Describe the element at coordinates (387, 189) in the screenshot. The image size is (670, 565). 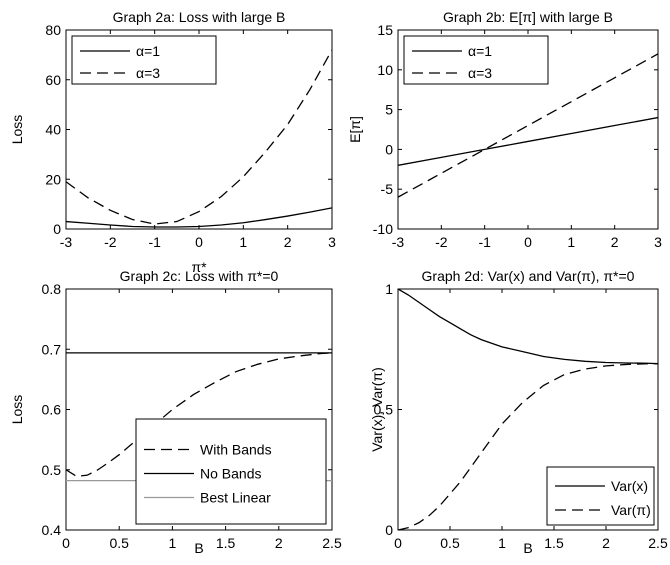
I see `y-tick-label: -5` at that location.